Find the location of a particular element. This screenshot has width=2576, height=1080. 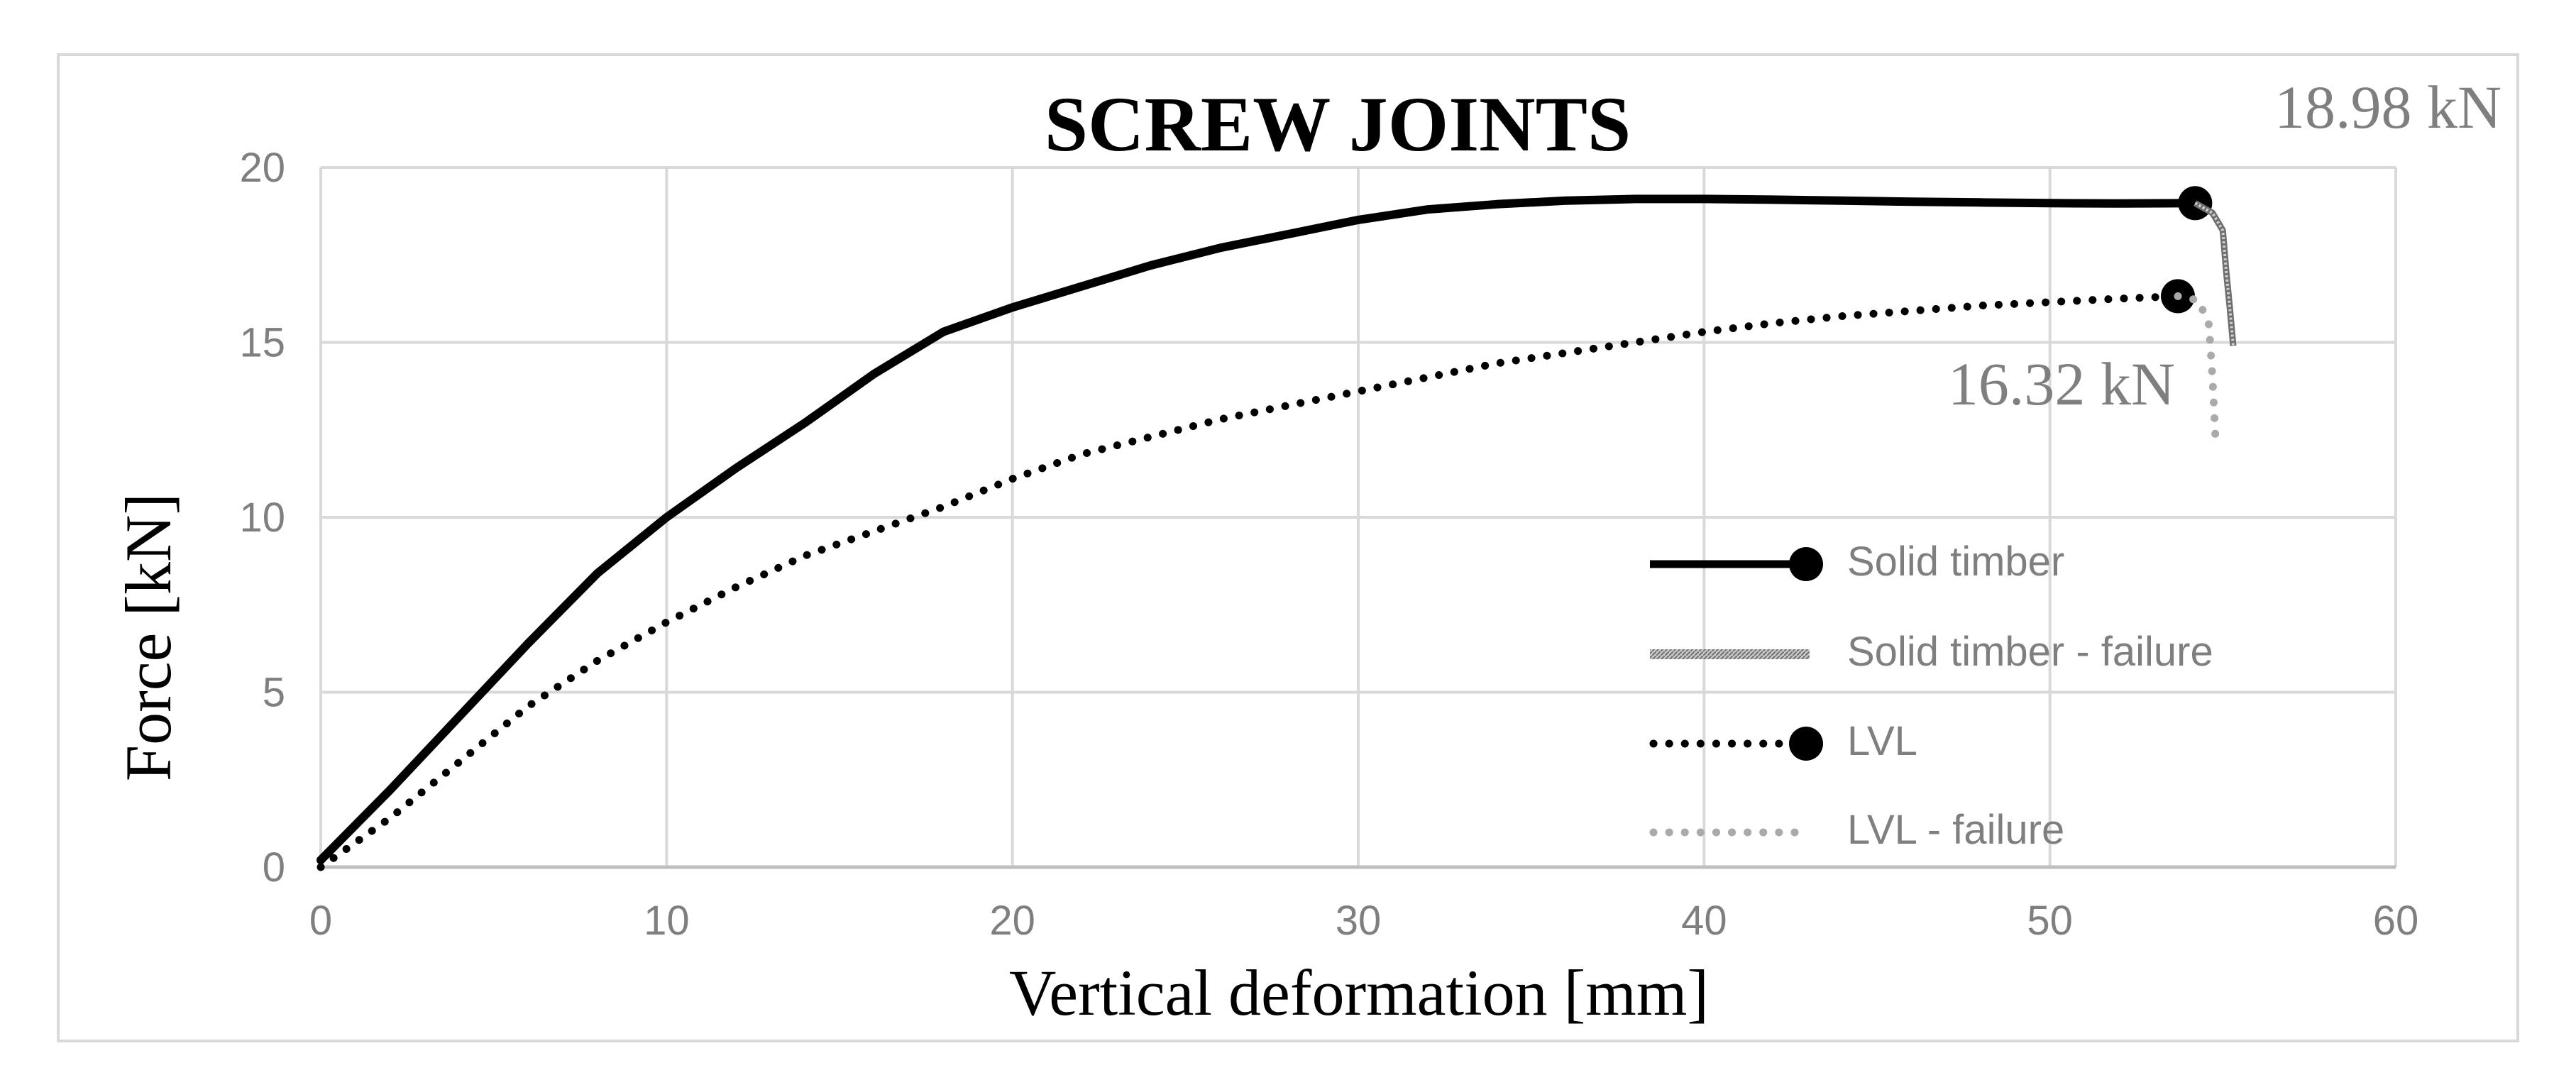

x-tick-label: 0 is located at coordinates (320, 921).